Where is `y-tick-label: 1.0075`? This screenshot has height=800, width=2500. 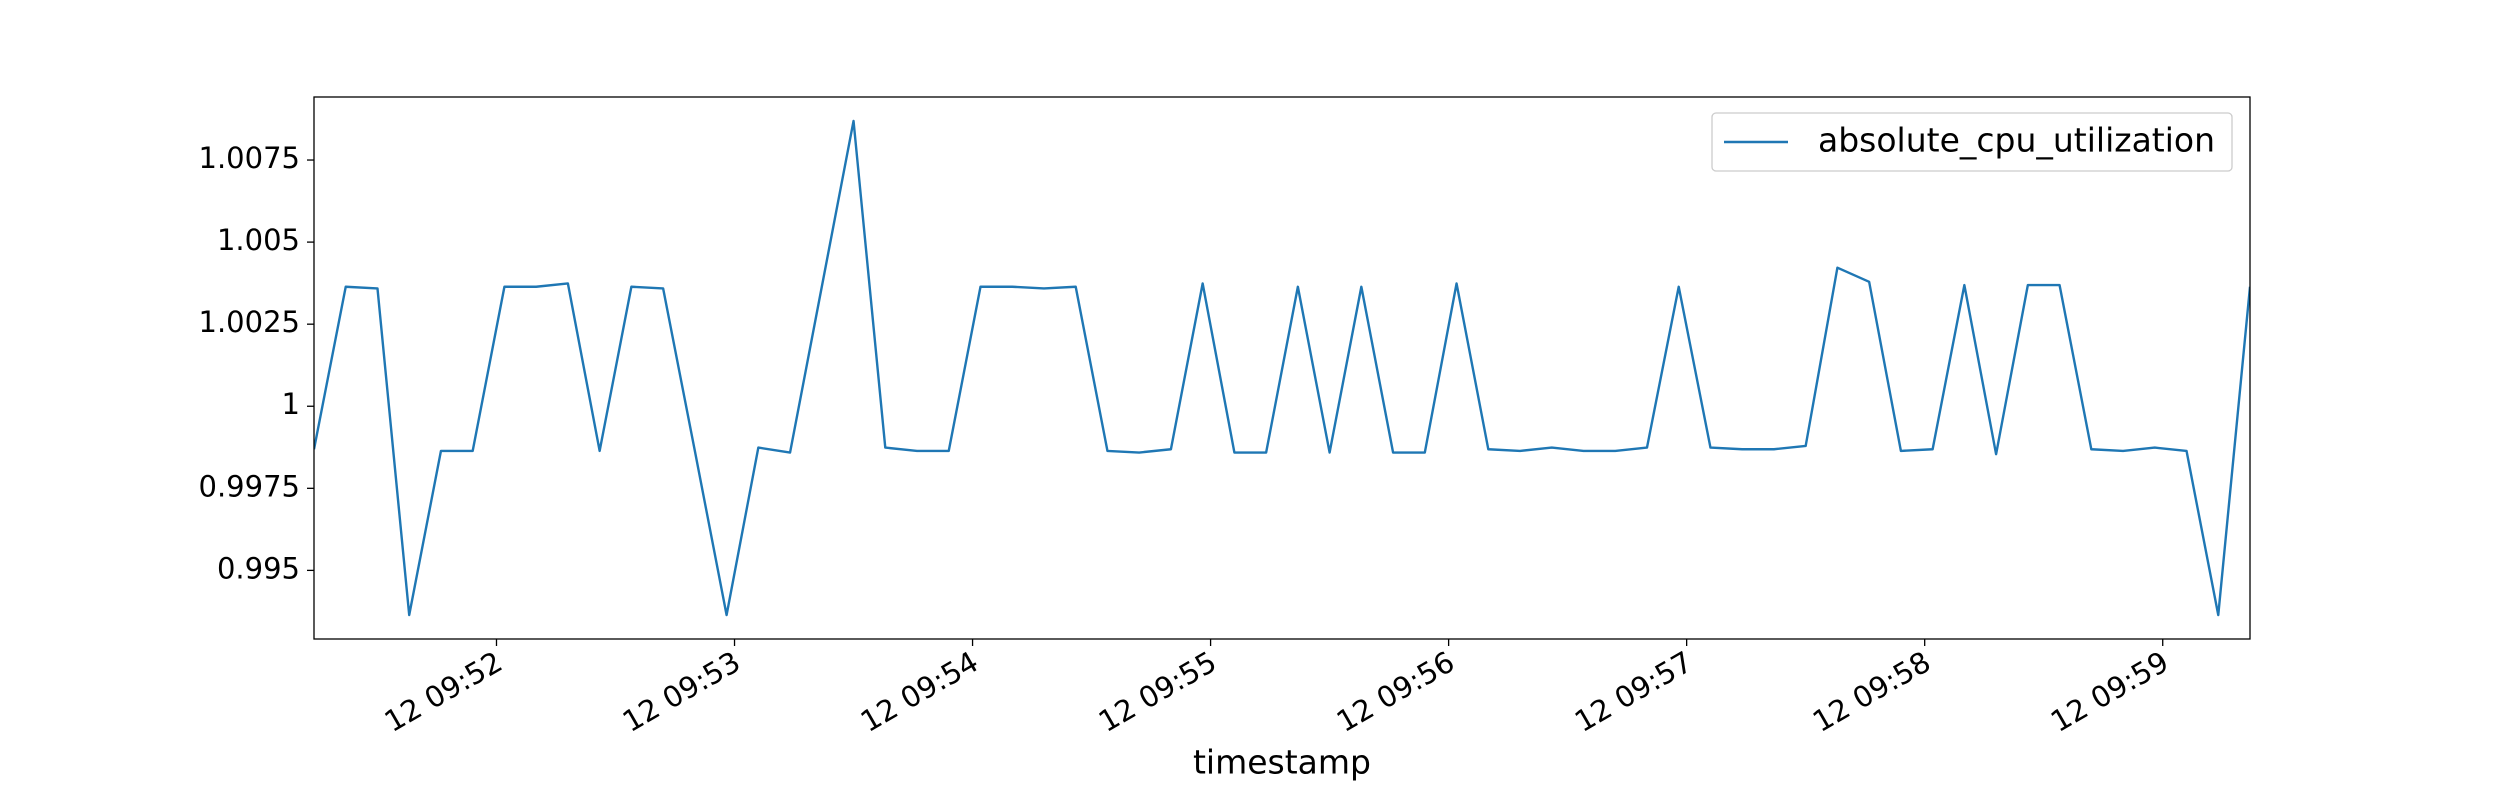 y-tick-label: 1.0075 is located at coordinates (249, 158).